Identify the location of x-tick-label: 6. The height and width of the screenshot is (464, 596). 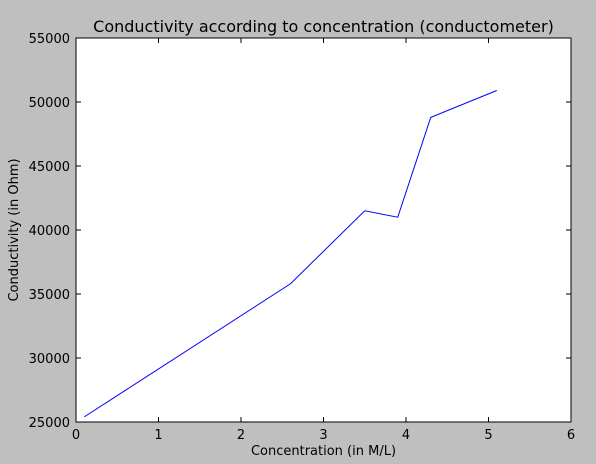
(571, 435).